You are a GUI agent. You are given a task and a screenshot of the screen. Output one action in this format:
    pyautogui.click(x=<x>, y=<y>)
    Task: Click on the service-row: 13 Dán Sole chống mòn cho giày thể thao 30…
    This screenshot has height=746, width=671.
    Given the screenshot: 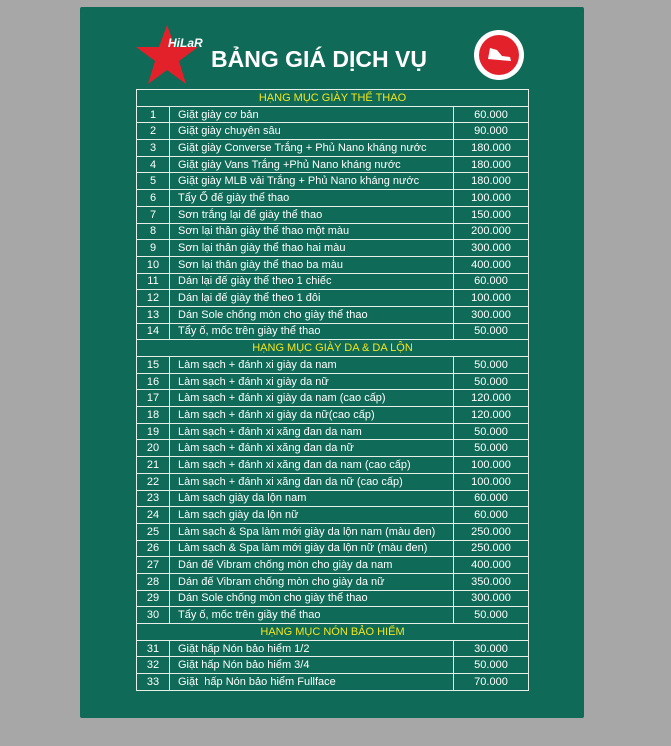 What is the action you would take?
    pyautogui.click(x=332, y=314)
    